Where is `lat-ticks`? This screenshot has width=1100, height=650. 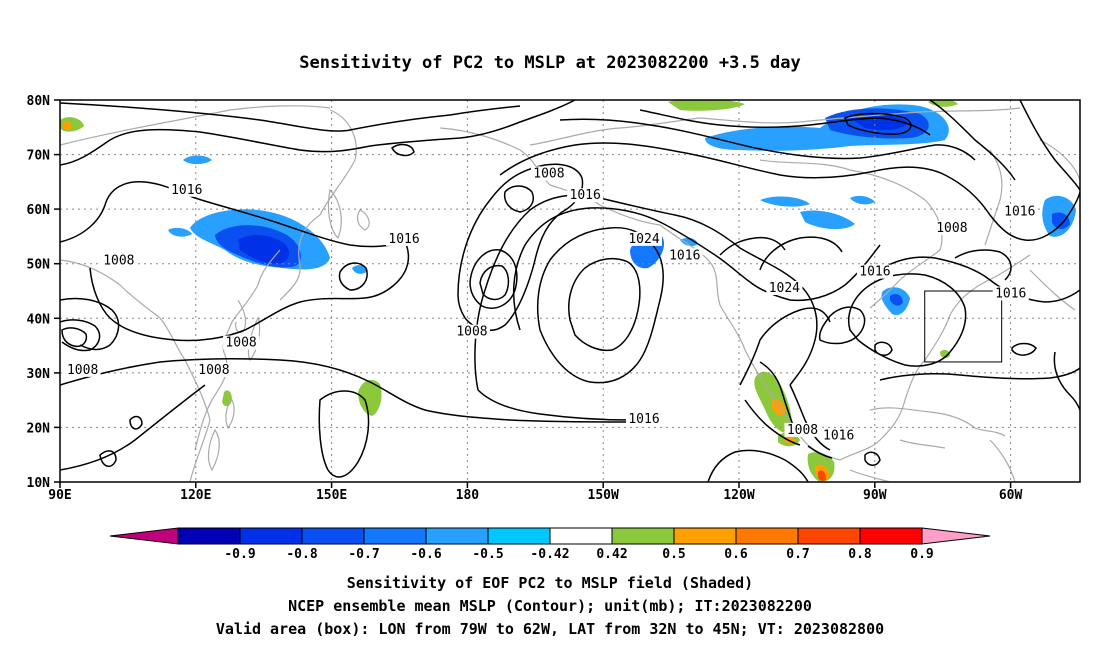
lat-ticks is located at coordinates (57, 291).